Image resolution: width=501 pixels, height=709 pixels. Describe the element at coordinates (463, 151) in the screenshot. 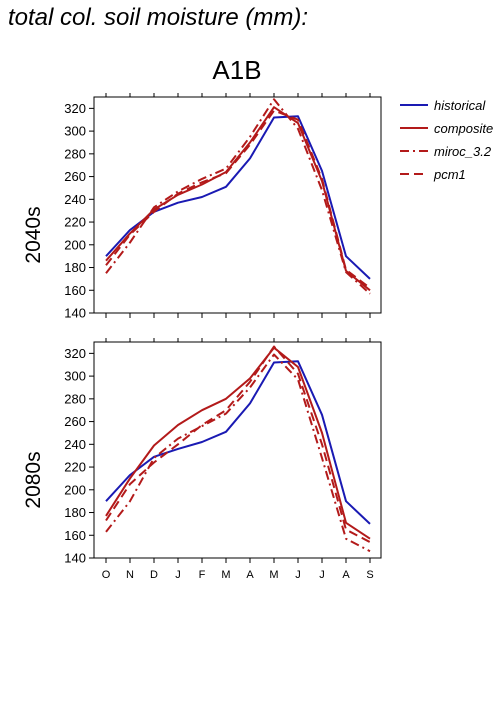

I see `legend-label-miroc_3.2: miroc_3.2` at that location.